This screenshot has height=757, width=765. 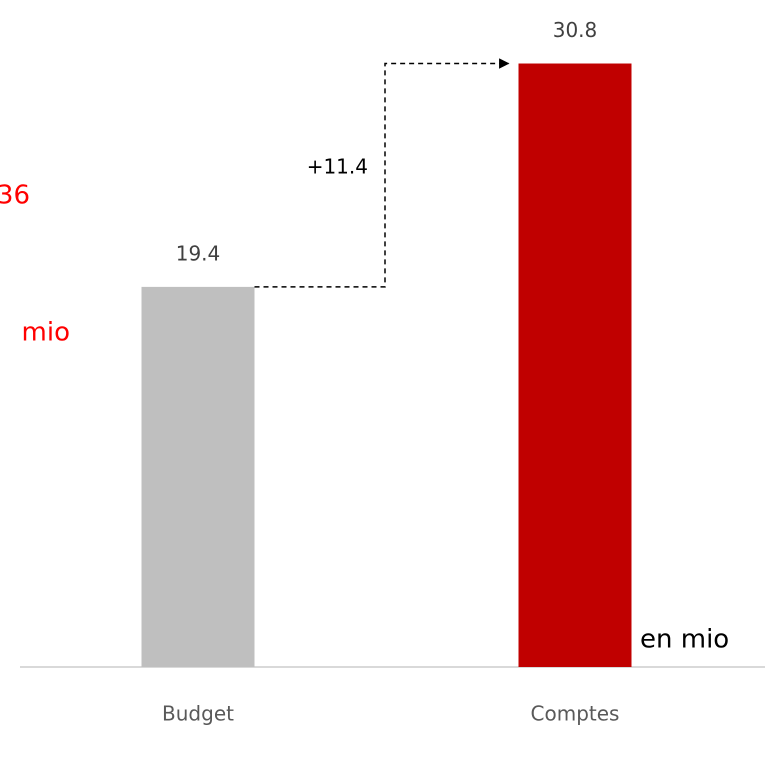 What do you see at coordinates (382, 173) in the screenshot?
I see `connector` at bounding box center [382, 173].